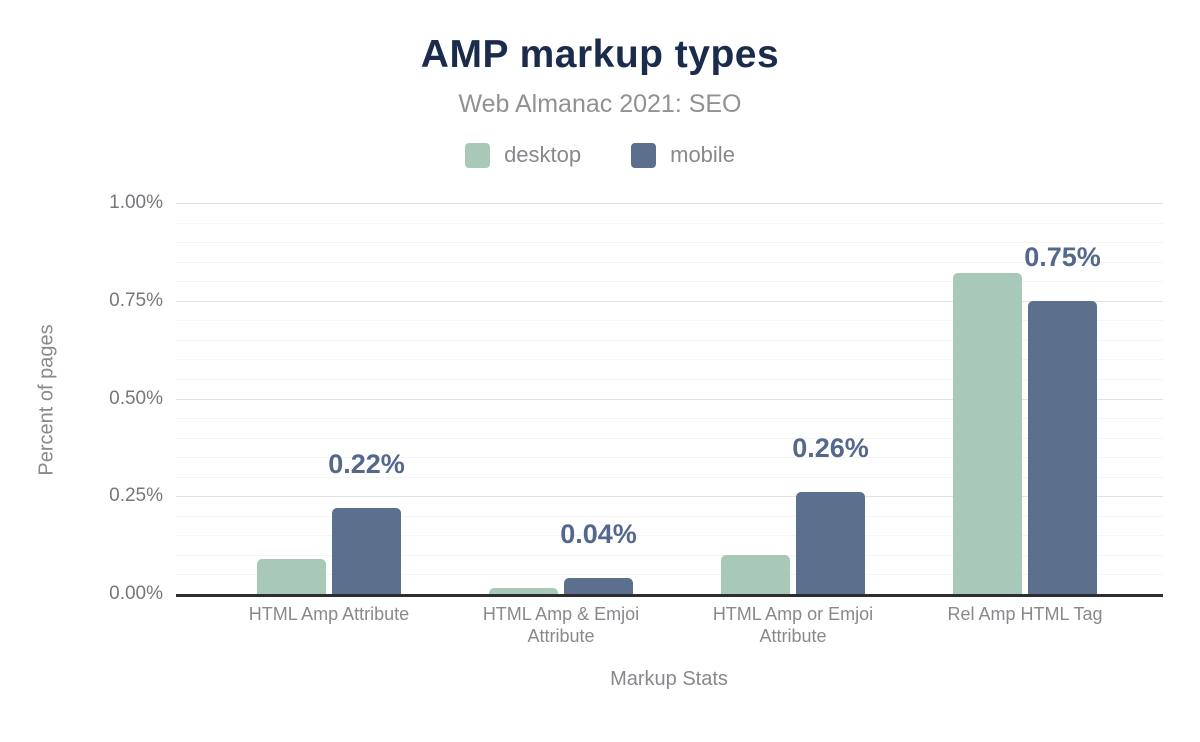  What do you see at coordinates (644, 155) in the screenshot?
I see `legend-swatch-mobile` at bounding box center [644, 155].